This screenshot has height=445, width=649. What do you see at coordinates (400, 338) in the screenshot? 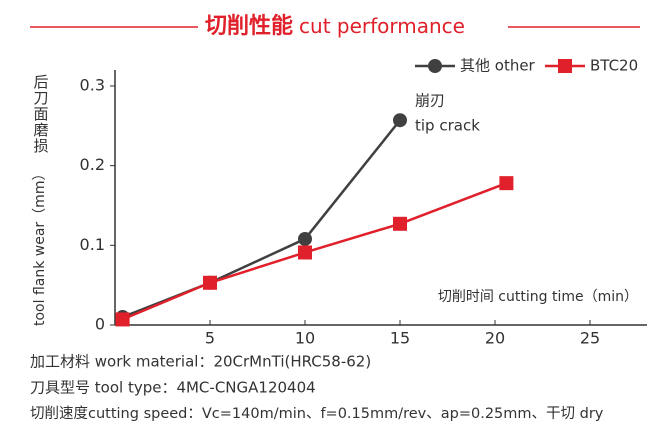
I see `x-tick-label: 15` at bounding box center [400, 338].